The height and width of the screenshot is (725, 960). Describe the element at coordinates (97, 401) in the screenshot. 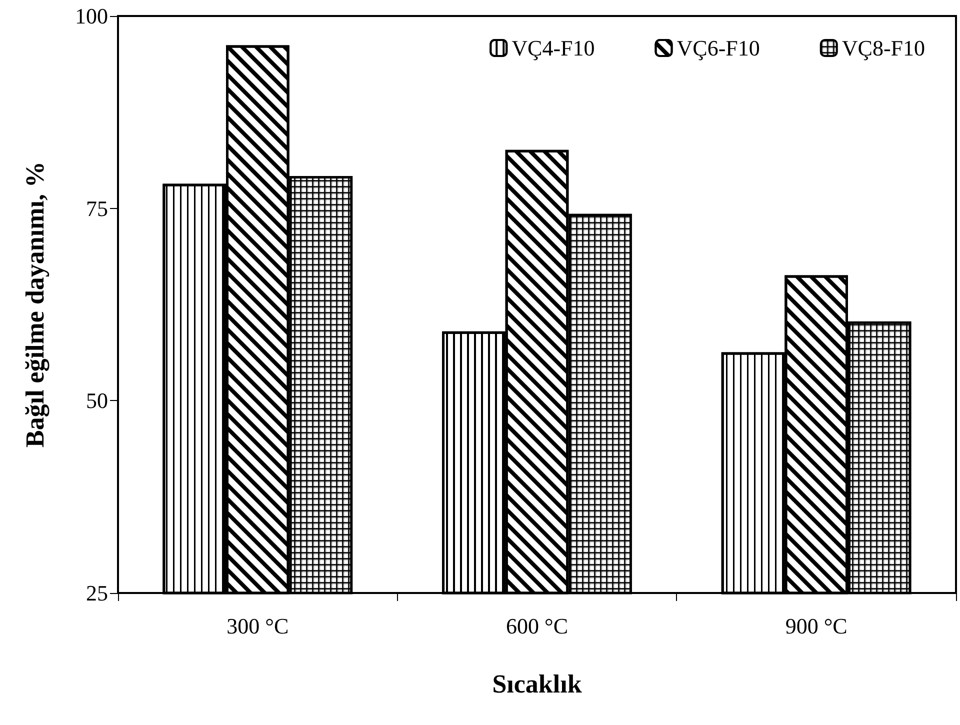

I see `y-tick-label: 50` at that location.